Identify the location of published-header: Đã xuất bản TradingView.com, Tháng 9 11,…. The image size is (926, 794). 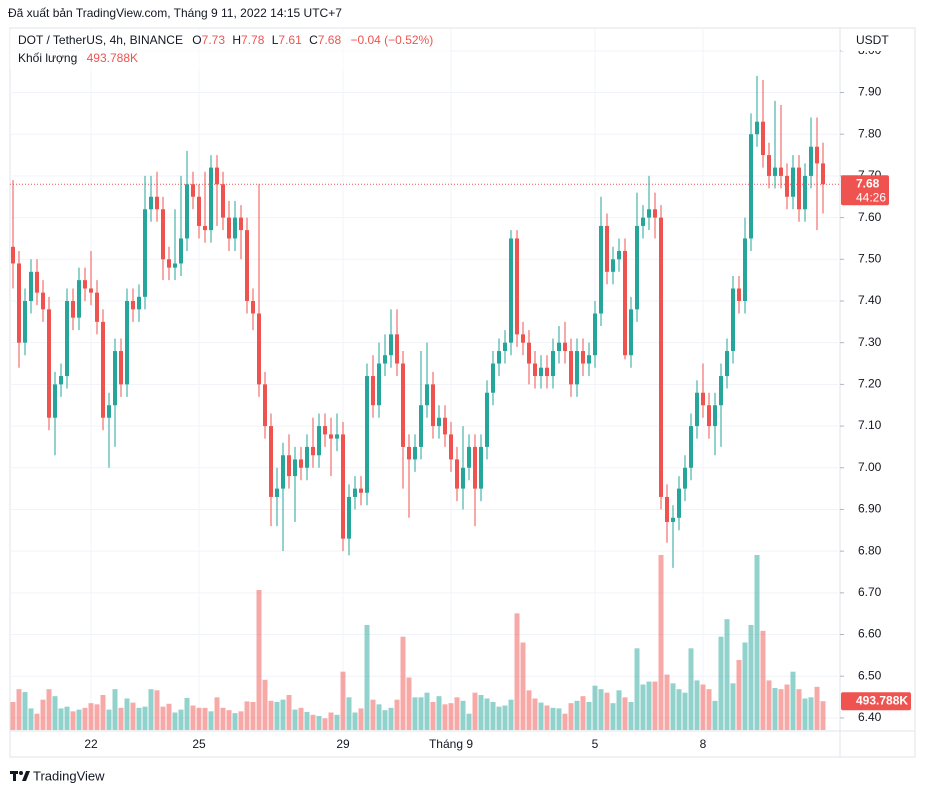
(175, 13).